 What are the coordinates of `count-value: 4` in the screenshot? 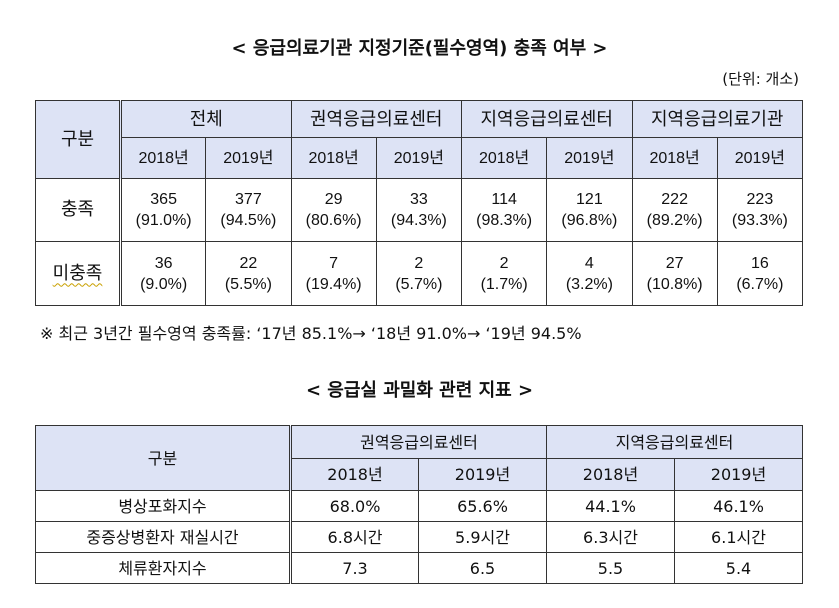 It's located at (589, 263).